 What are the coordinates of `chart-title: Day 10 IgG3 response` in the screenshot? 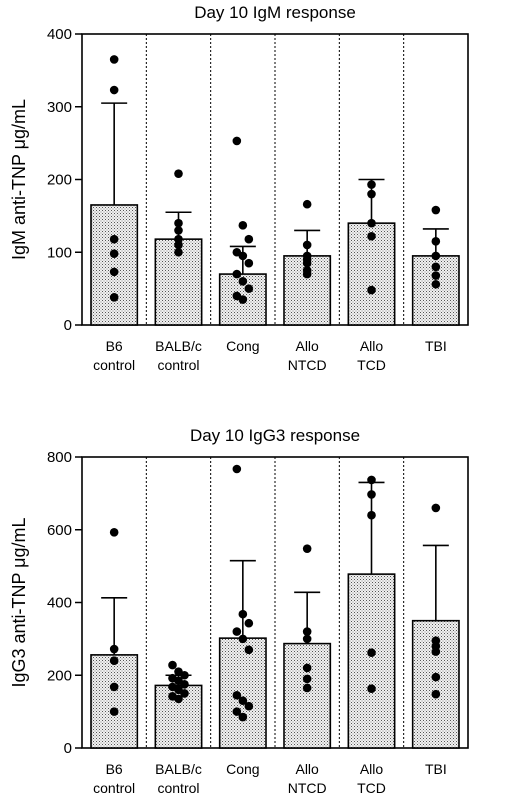 It's located at (275, 435).